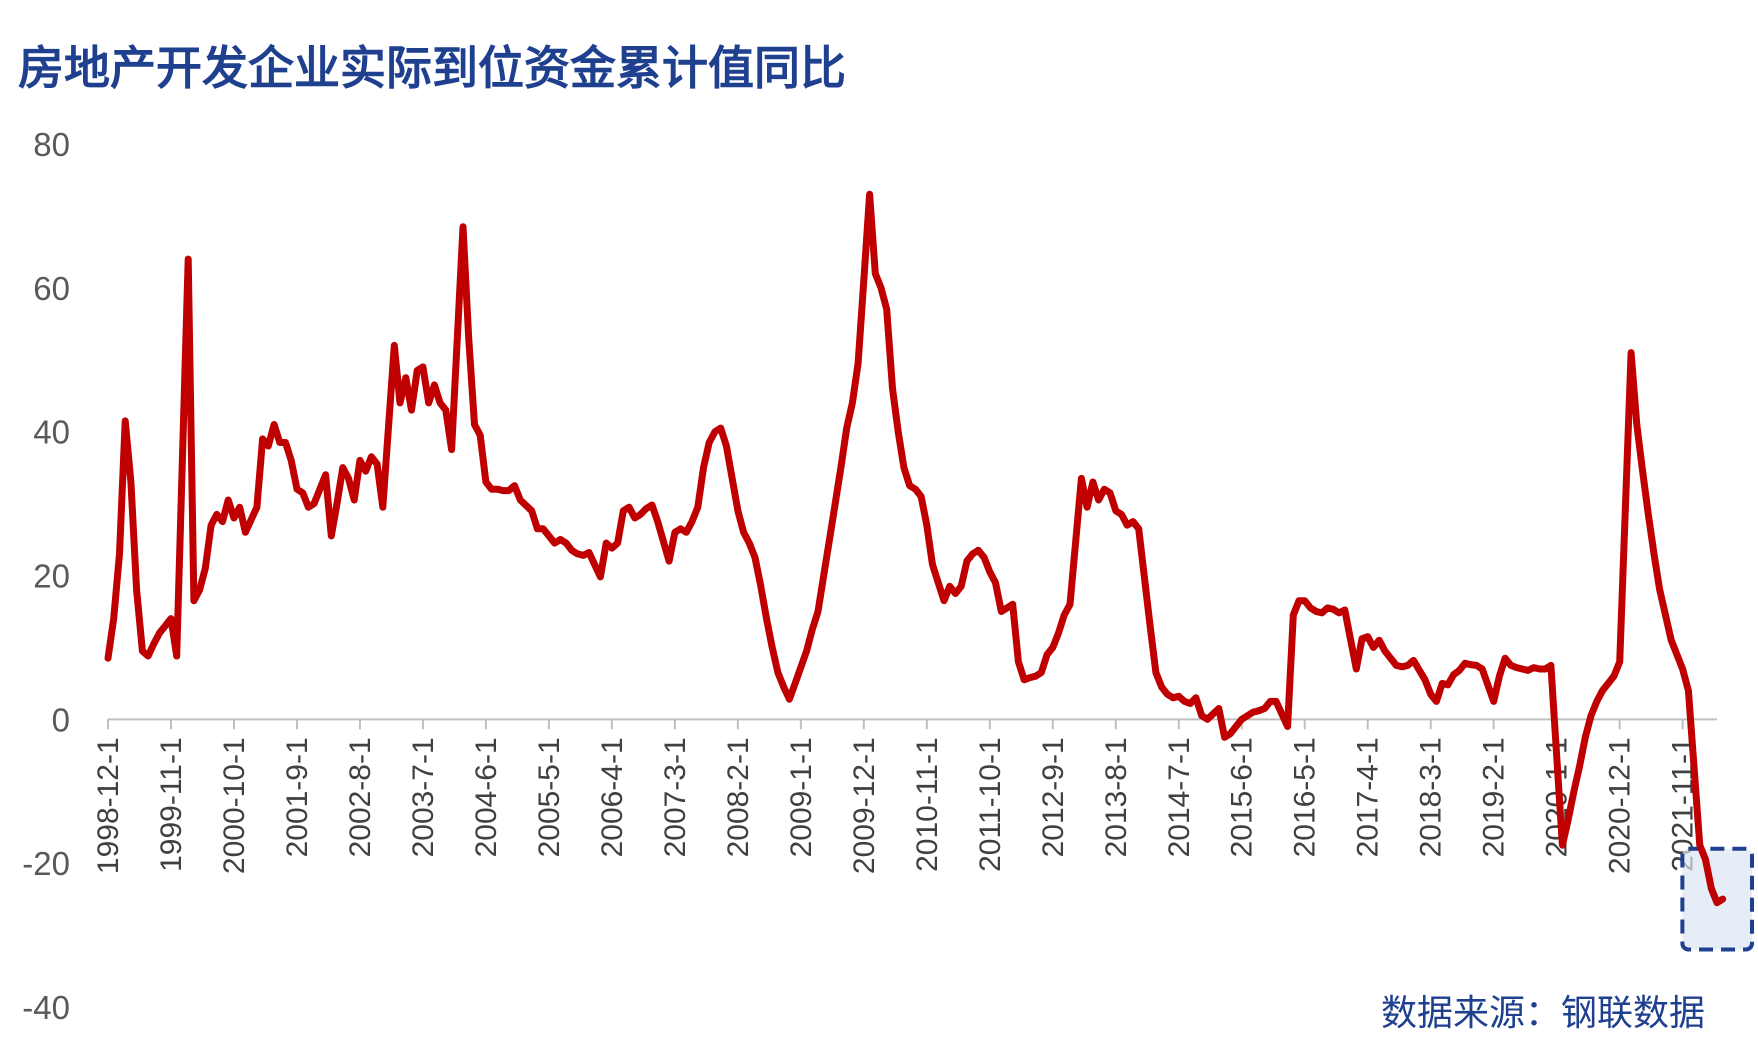  Describe the element at coordinates (612, 797) in the screenshot. I see `x-tick-label: 2006-4-1` at that location.